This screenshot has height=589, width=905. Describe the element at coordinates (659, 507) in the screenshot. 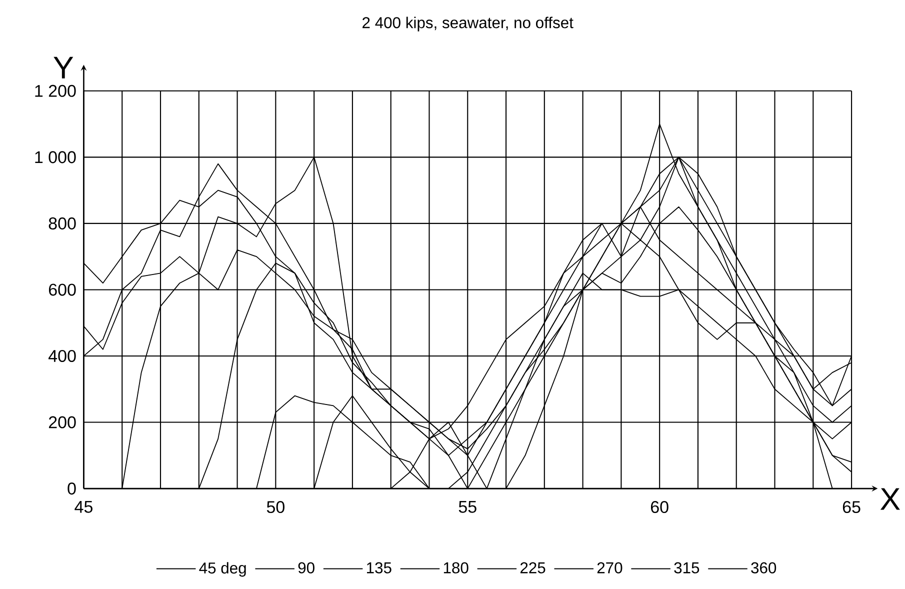

I see `x-tick-label: 60` at that location.